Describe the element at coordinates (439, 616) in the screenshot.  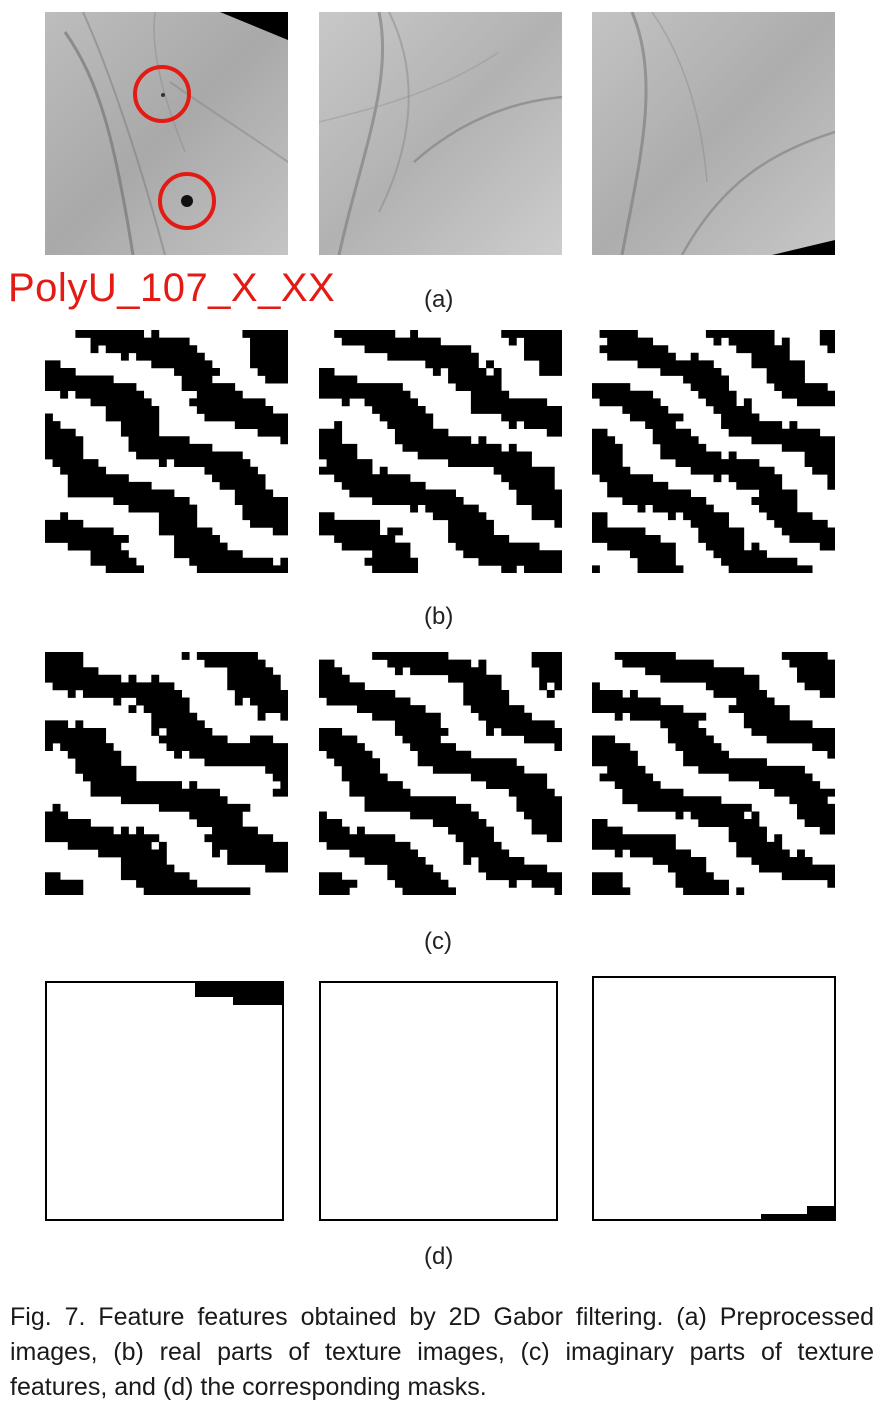
I see `panel-label-b: (b)` at that location.